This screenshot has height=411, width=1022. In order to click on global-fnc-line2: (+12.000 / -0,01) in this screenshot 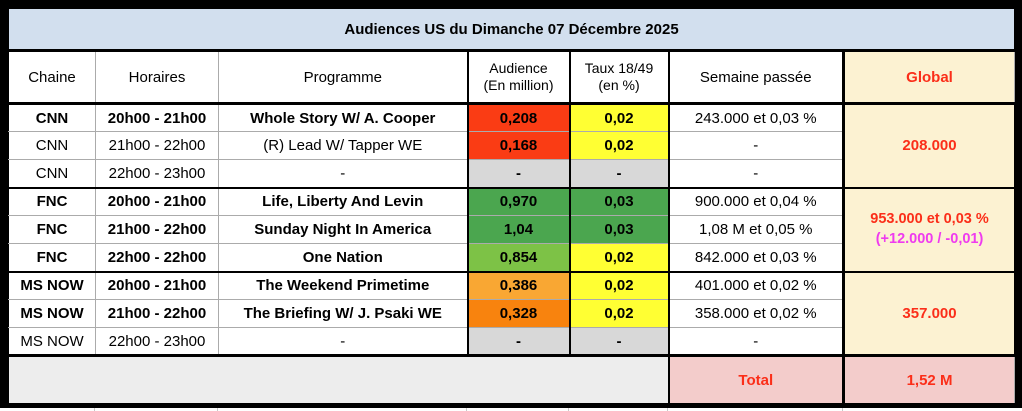, I will do `click(929, 238)`.